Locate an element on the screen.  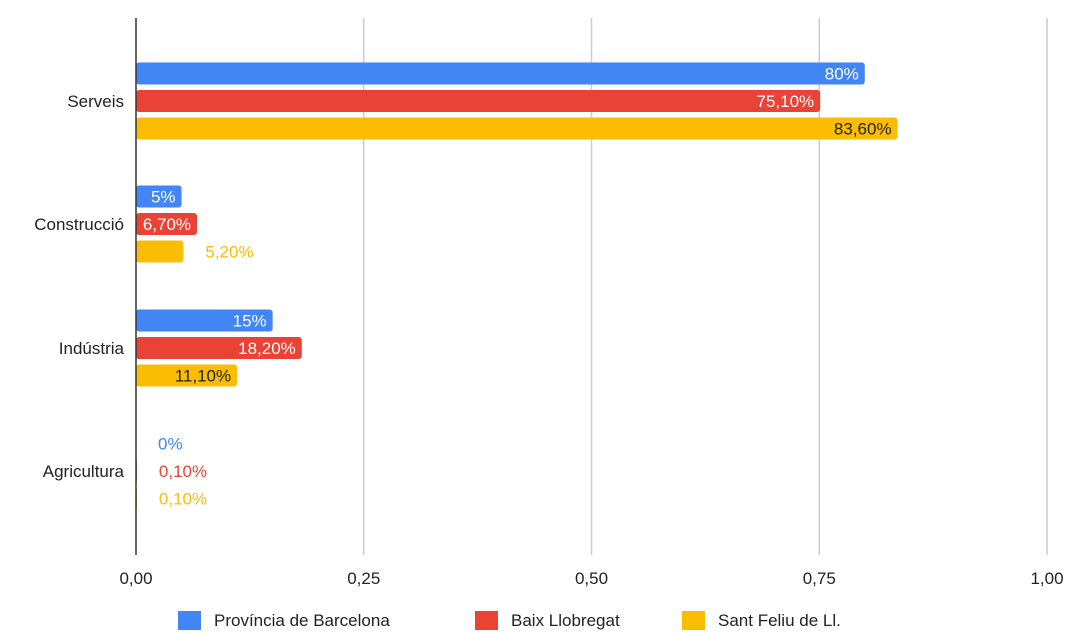
category-label: Indústria is located at coordinates (92, 348).